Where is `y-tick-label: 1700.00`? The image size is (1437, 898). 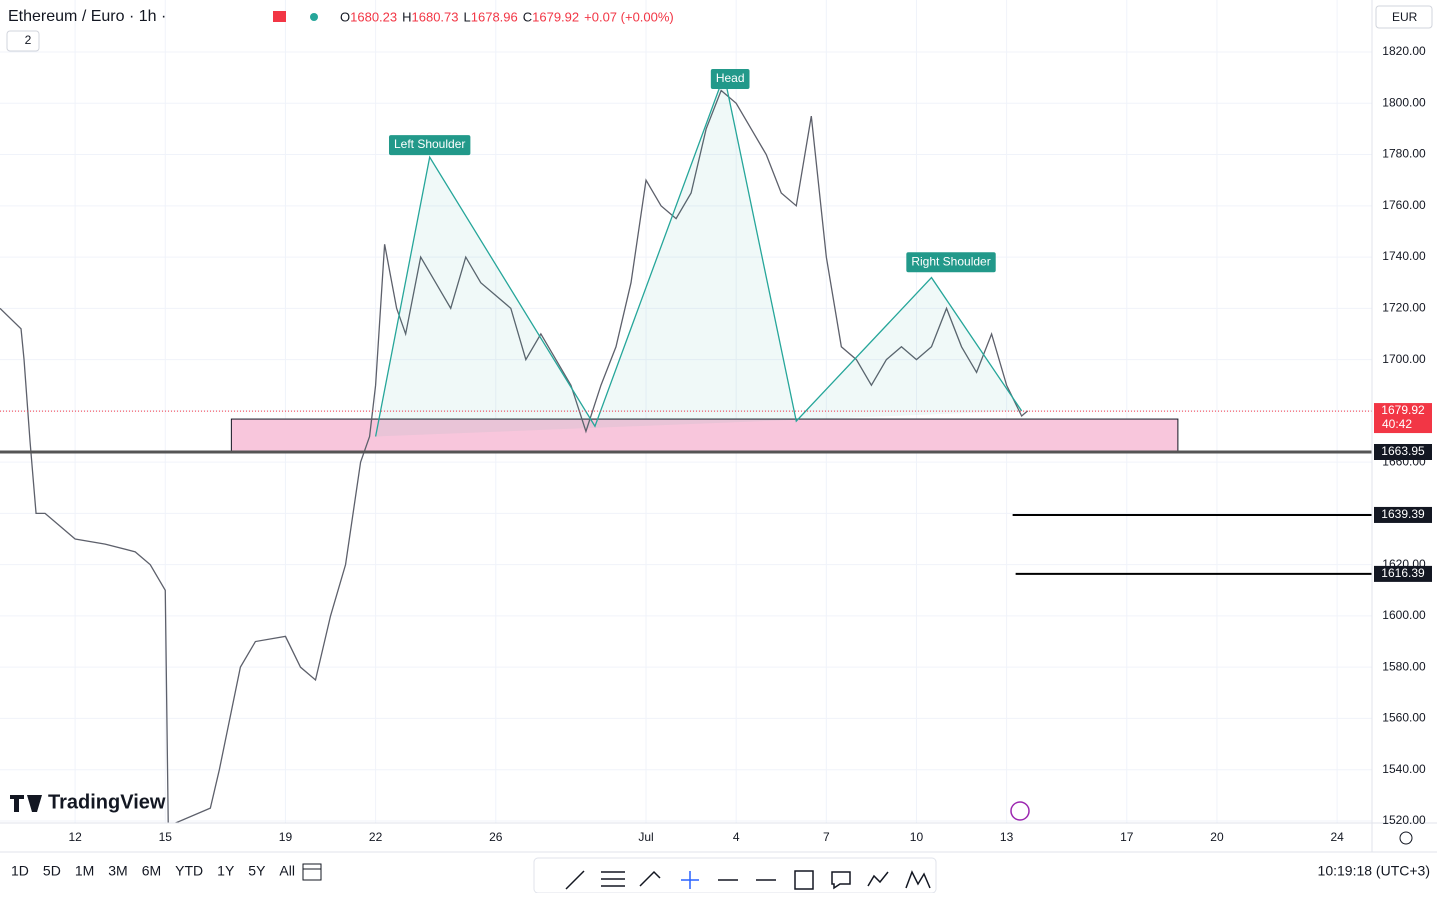 y-tick-label: 1700.00 is located at coordinates (1404, 359).